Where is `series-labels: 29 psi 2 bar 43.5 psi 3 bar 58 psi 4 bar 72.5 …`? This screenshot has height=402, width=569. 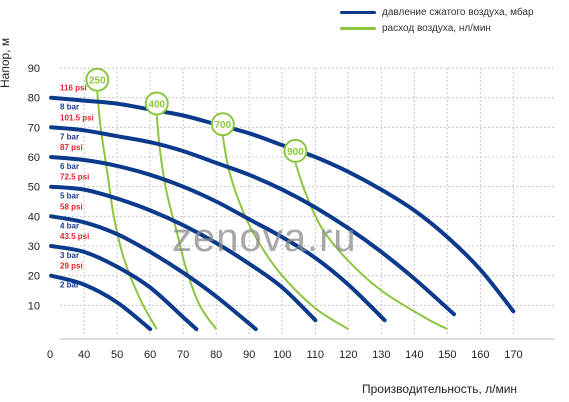 series-labels: 29 psi 2 bar 43.5 psi 3 bar 58 psi 4 bar 72.5 … is located at coordinates (77, 187).